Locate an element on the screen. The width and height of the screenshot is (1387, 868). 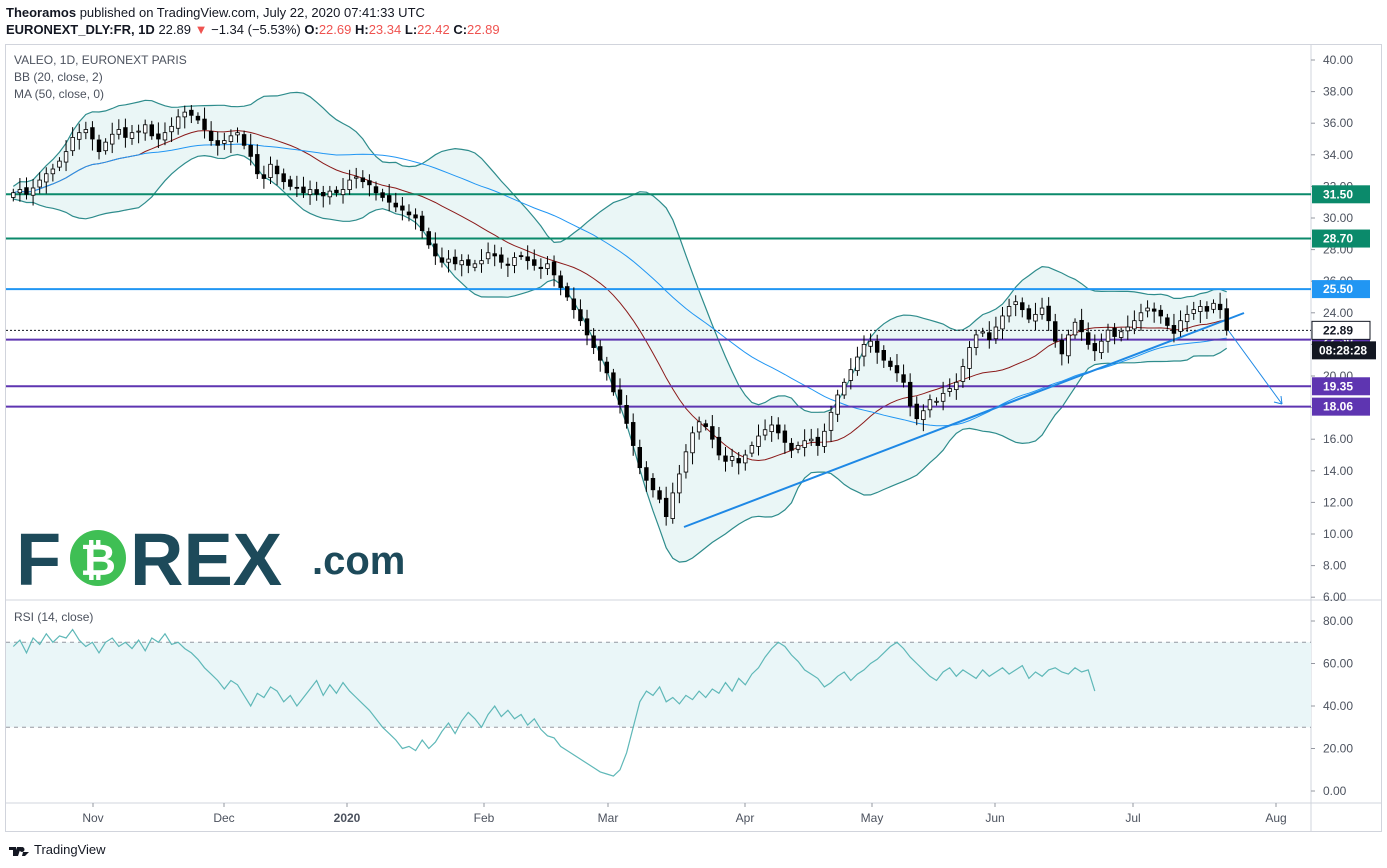
high-label: H: is located at coordinates (361, 29).